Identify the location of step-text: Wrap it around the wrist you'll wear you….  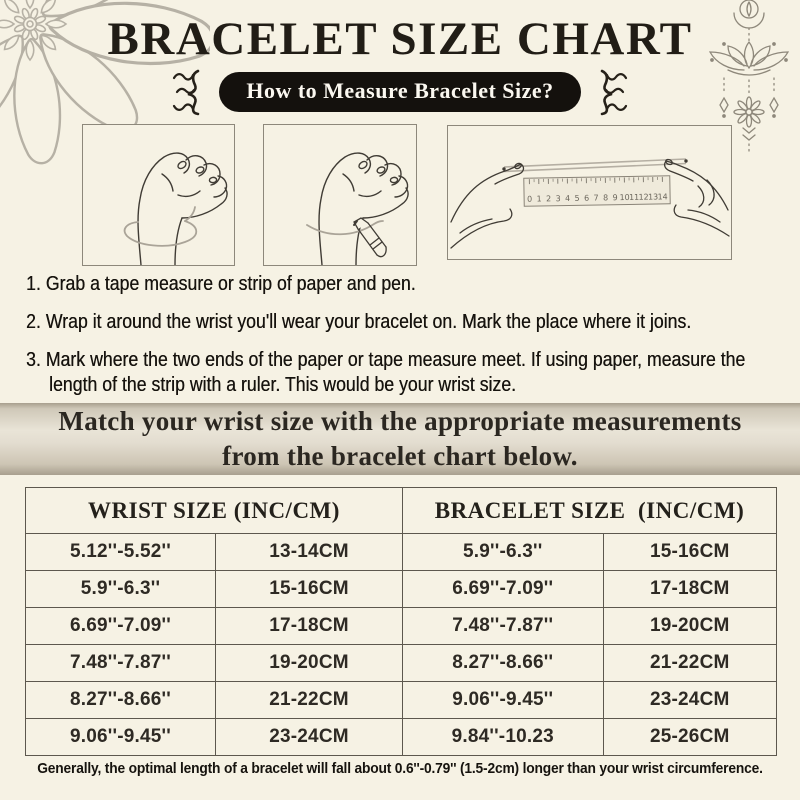
(368, 322).